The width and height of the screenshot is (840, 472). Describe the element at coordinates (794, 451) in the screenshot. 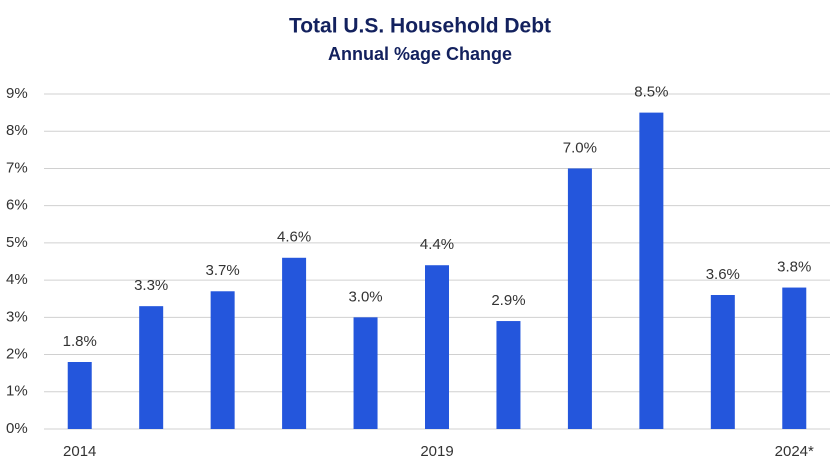

I see `x-tick-label: 2024*` at that location.